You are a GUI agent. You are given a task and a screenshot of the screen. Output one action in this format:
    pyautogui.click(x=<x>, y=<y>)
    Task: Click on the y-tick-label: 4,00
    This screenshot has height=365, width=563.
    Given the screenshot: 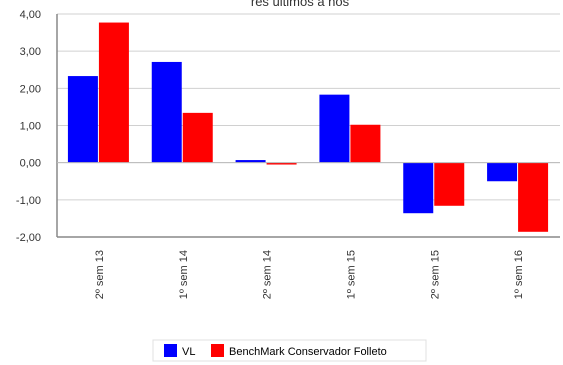 What is the action you would take?
    pyautogui.click(x=30, y=15)
    